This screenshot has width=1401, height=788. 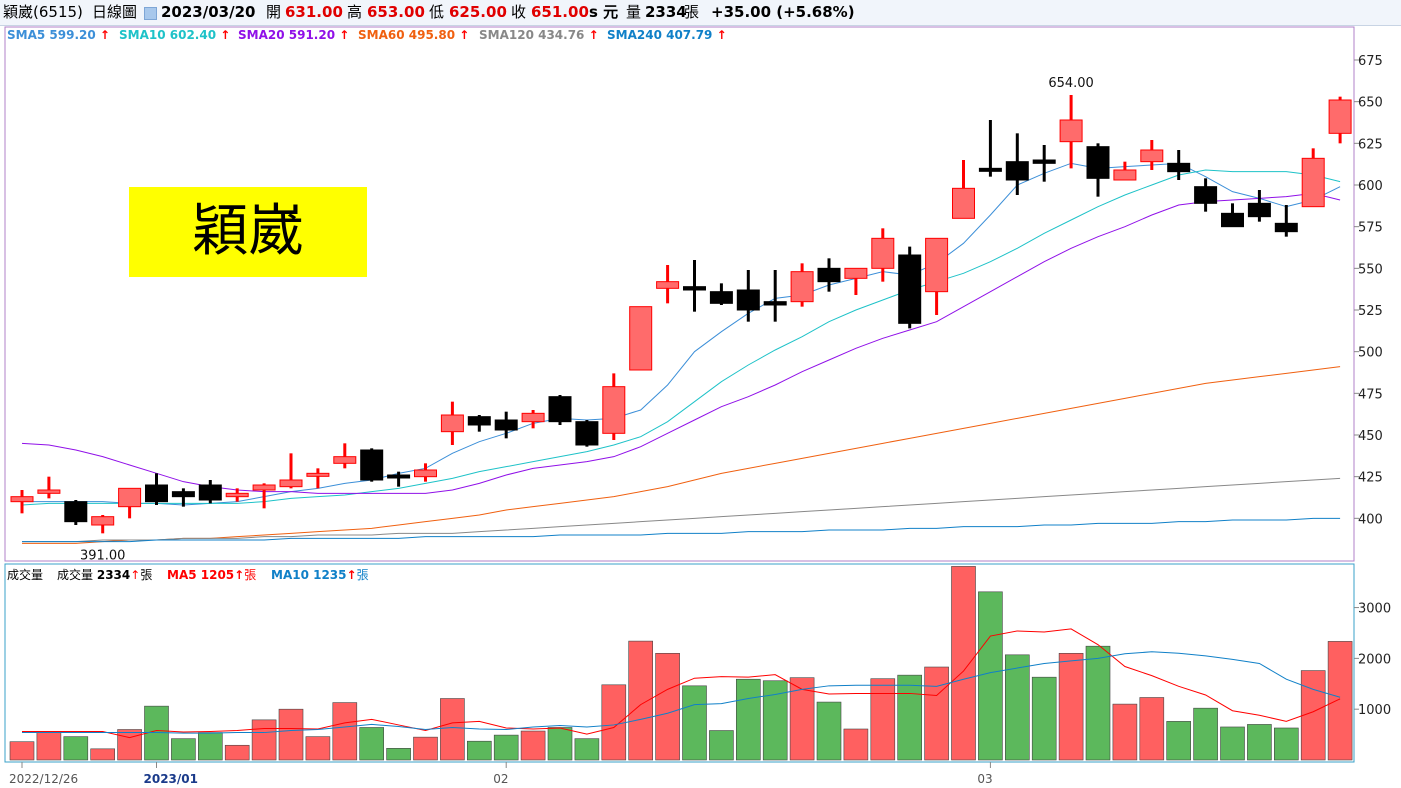 I want to click on calendar-icon, so click(x=150, y=13).